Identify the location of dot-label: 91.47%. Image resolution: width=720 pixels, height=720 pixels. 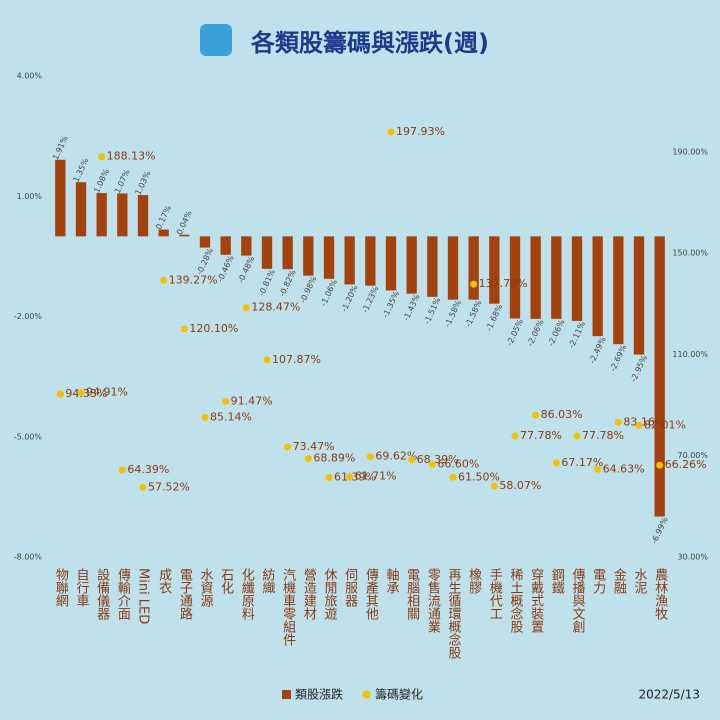
(252, 400).